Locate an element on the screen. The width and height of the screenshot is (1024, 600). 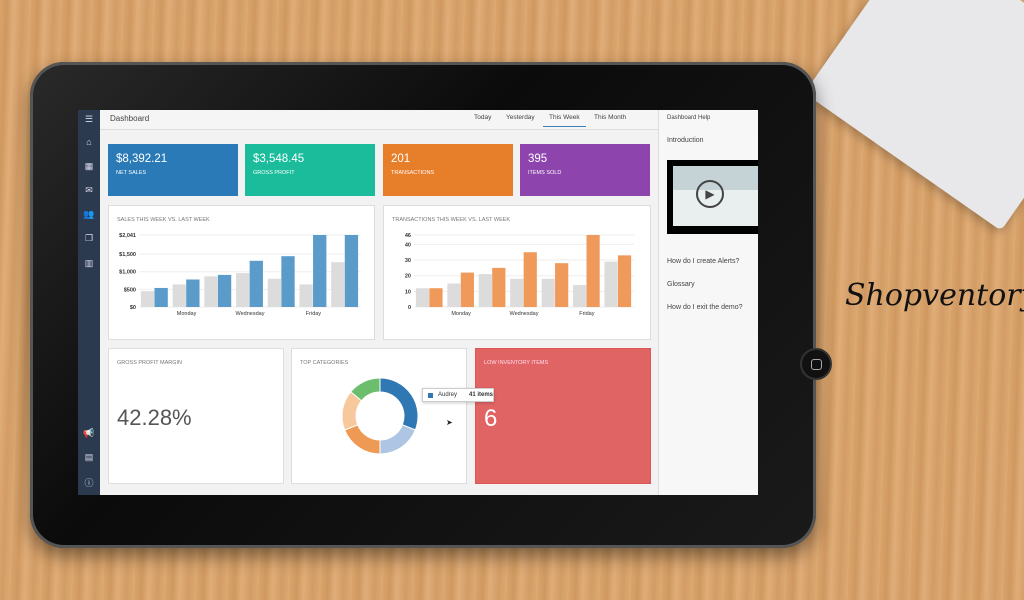
tile-gross-profit: $3,548.45 GROSS PROFIT is located at coordinates (310, 170).